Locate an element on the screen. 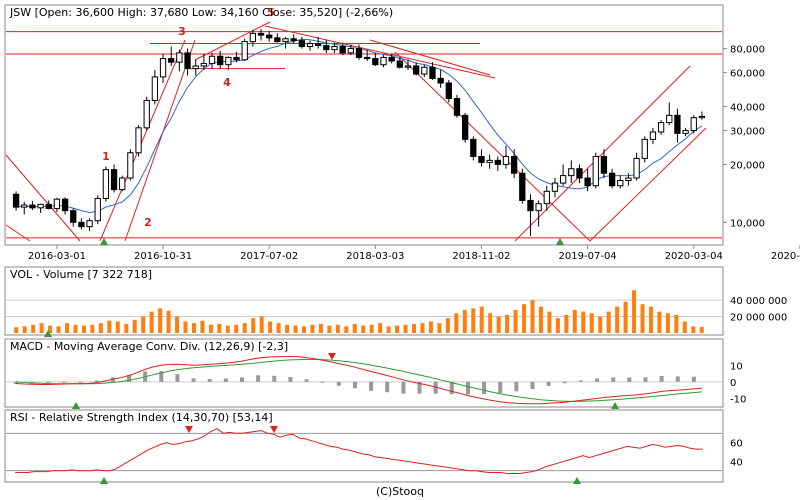 The width and height of the screenshot is (800, 500). rsi-y-axis: 60 40 is located at coordinates (736, 454).